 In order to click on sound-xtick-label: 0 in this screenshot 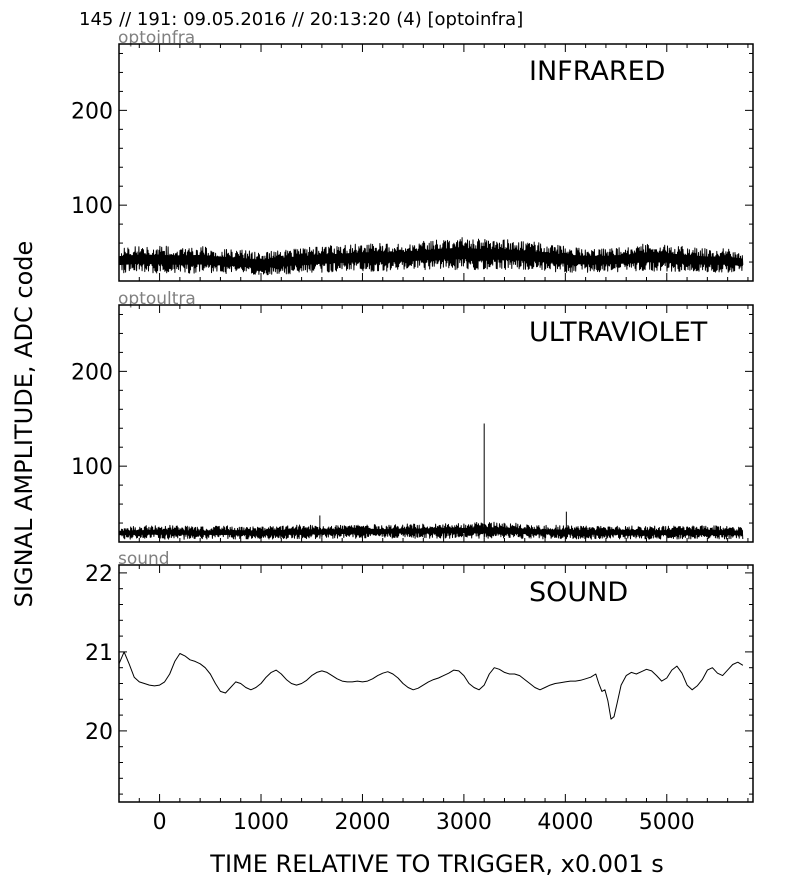, I will do `click(160, 822)`.